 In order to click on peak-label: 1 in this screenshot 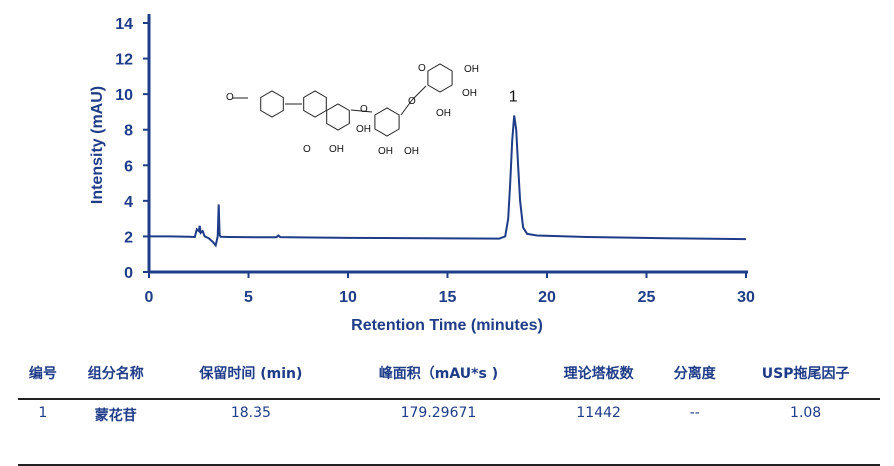, I will do `click(513, 96)`.